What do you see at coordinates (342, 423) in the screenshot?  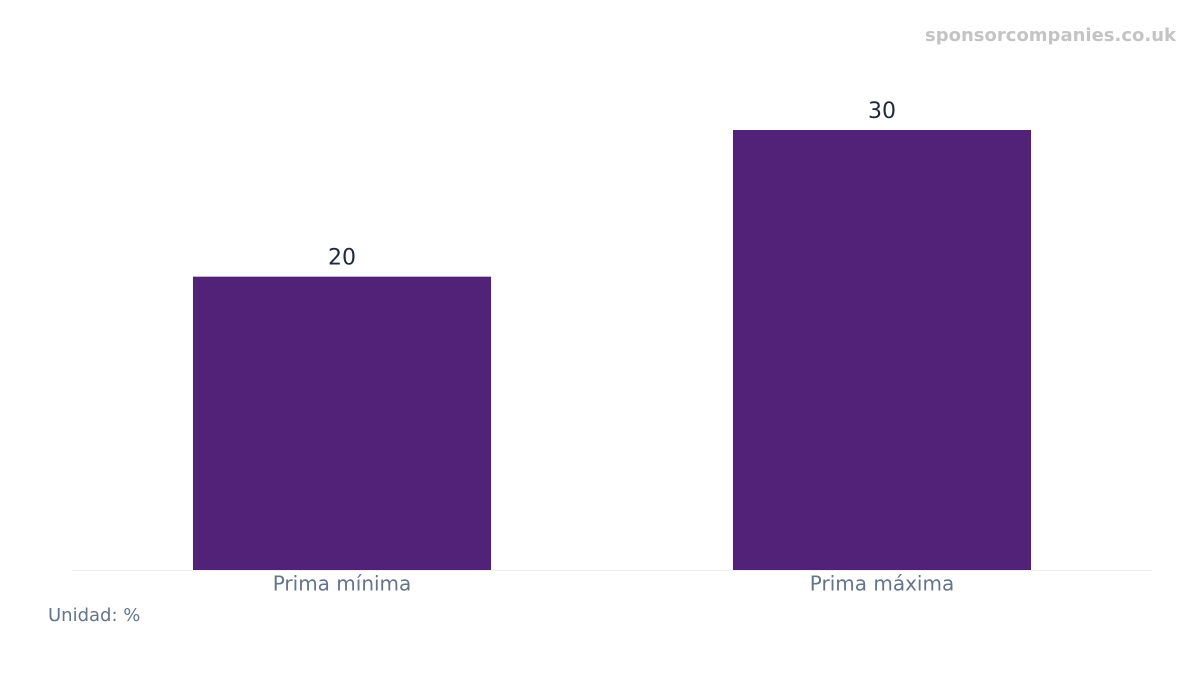 I see `bar` at bounding box center [342, 423].